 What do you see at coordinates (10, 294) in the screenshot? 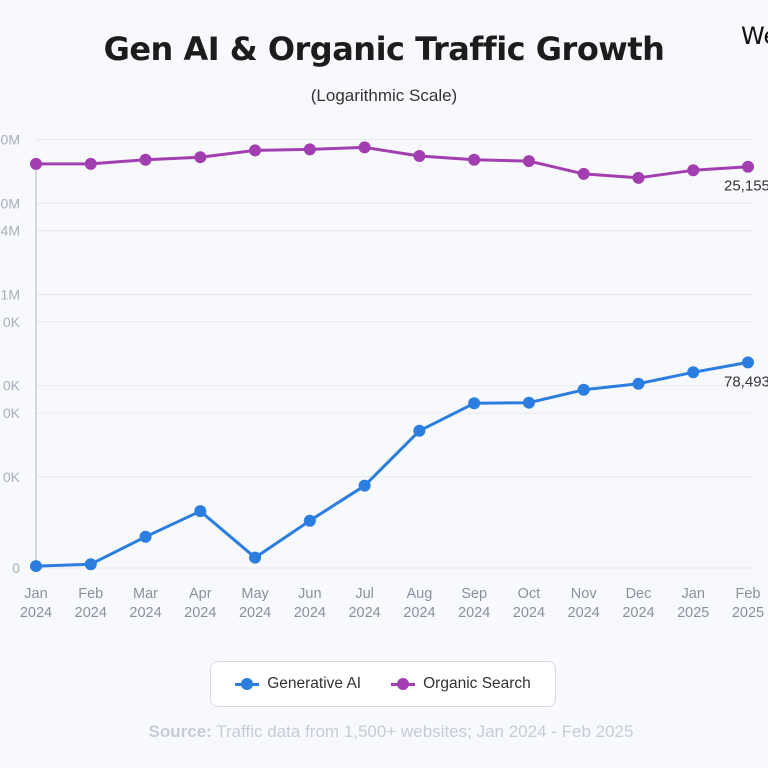
I see `y-tick-label: 1M` at bounding box center [10, 294].